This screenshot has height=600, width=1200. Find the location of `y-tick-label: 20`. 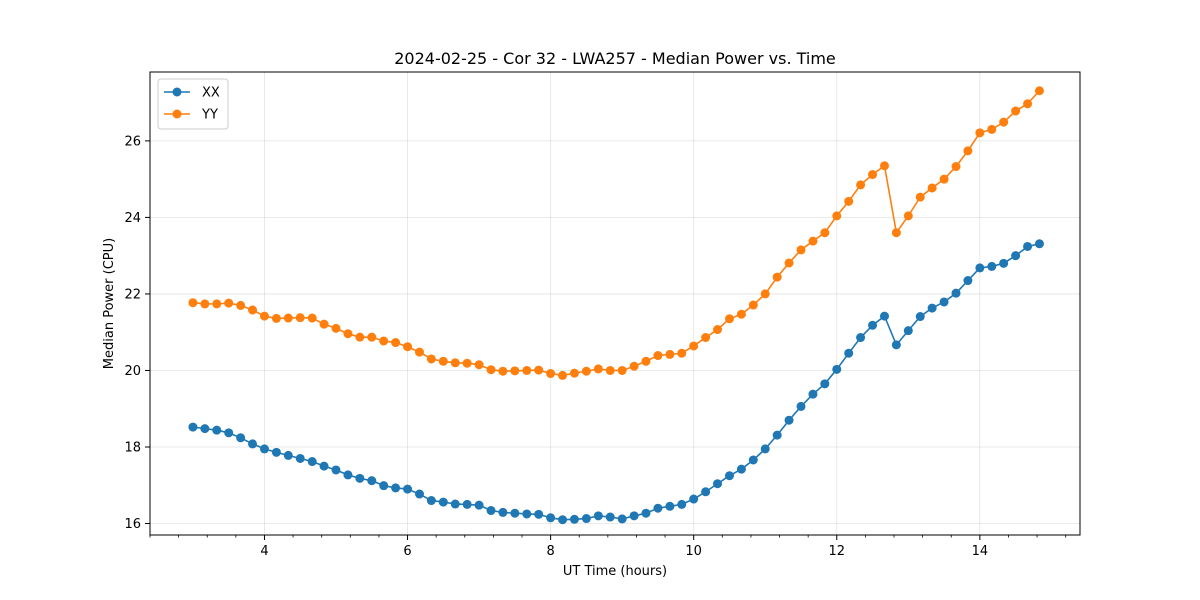

y-tick-label: 20 is located at coordinates (132, 371).